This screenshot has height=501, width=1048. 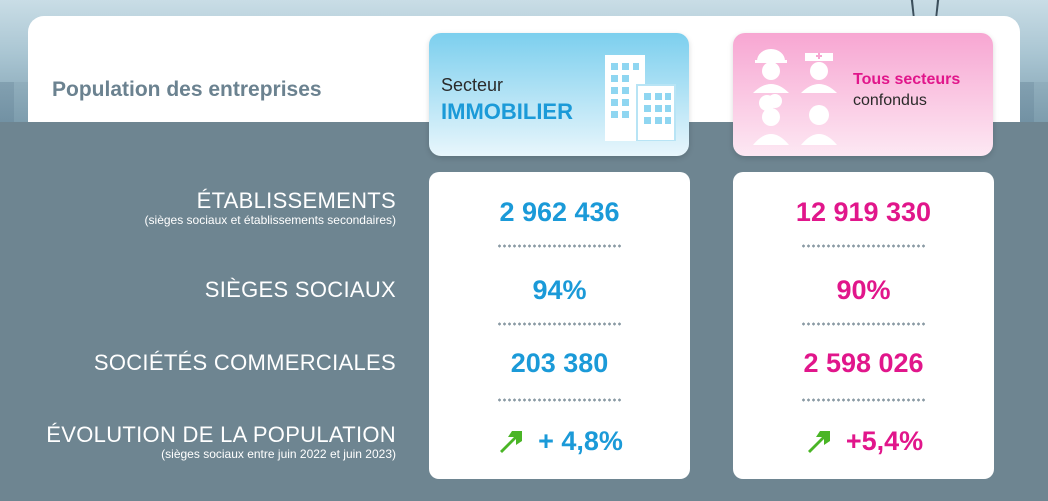 I want to click on sector-card-tous-secteurs: Tous secteurs confondus, so click(x=863, y=94).